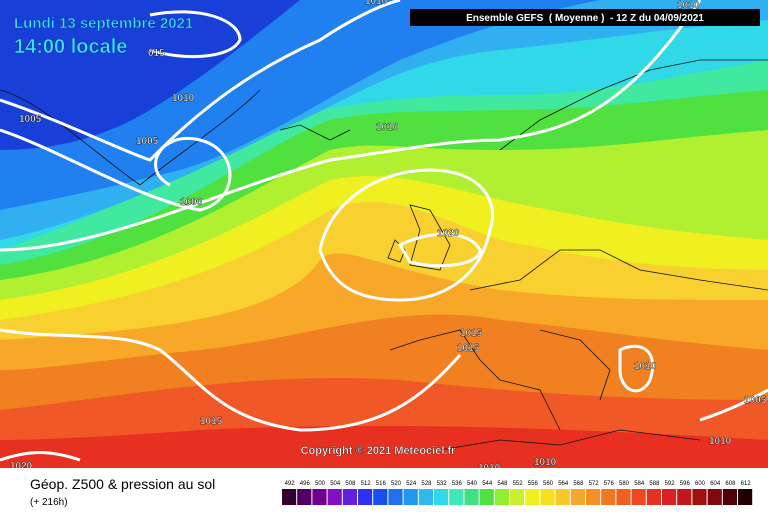  Describe the element at coordinates (49, 502) in the screenshot. I see `forecast-lead: (+ 216h)` at that location.